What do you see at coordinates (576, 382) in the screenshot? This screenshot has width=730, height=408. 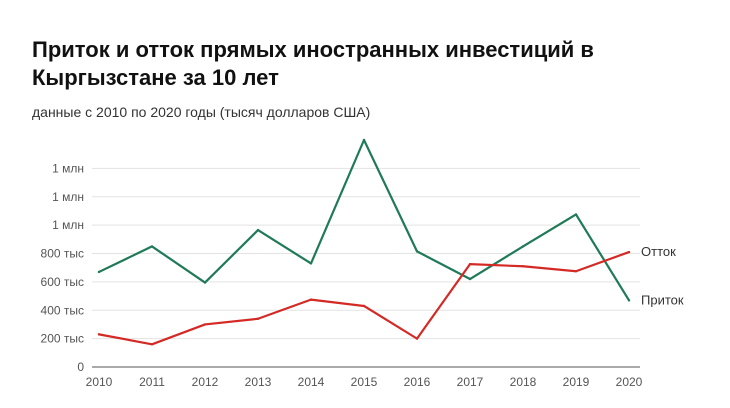 I see `x-tick-label: 2019` at bounding box center [576, 382].